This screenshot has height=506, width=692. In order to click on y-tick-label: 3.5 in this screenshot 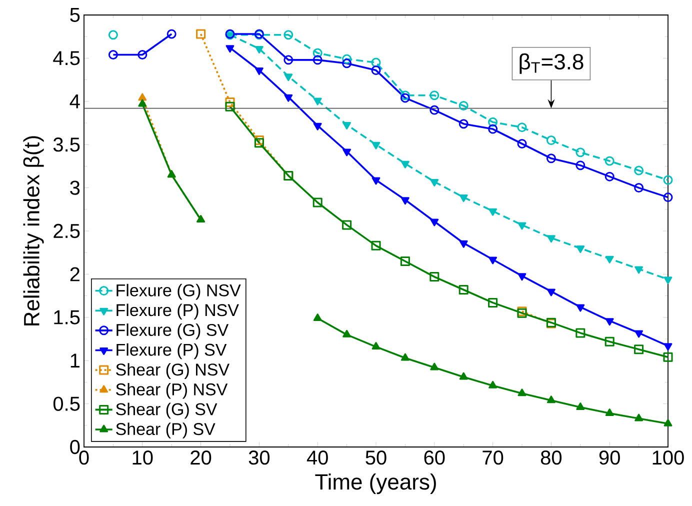, I will do `click(66, 145)`.